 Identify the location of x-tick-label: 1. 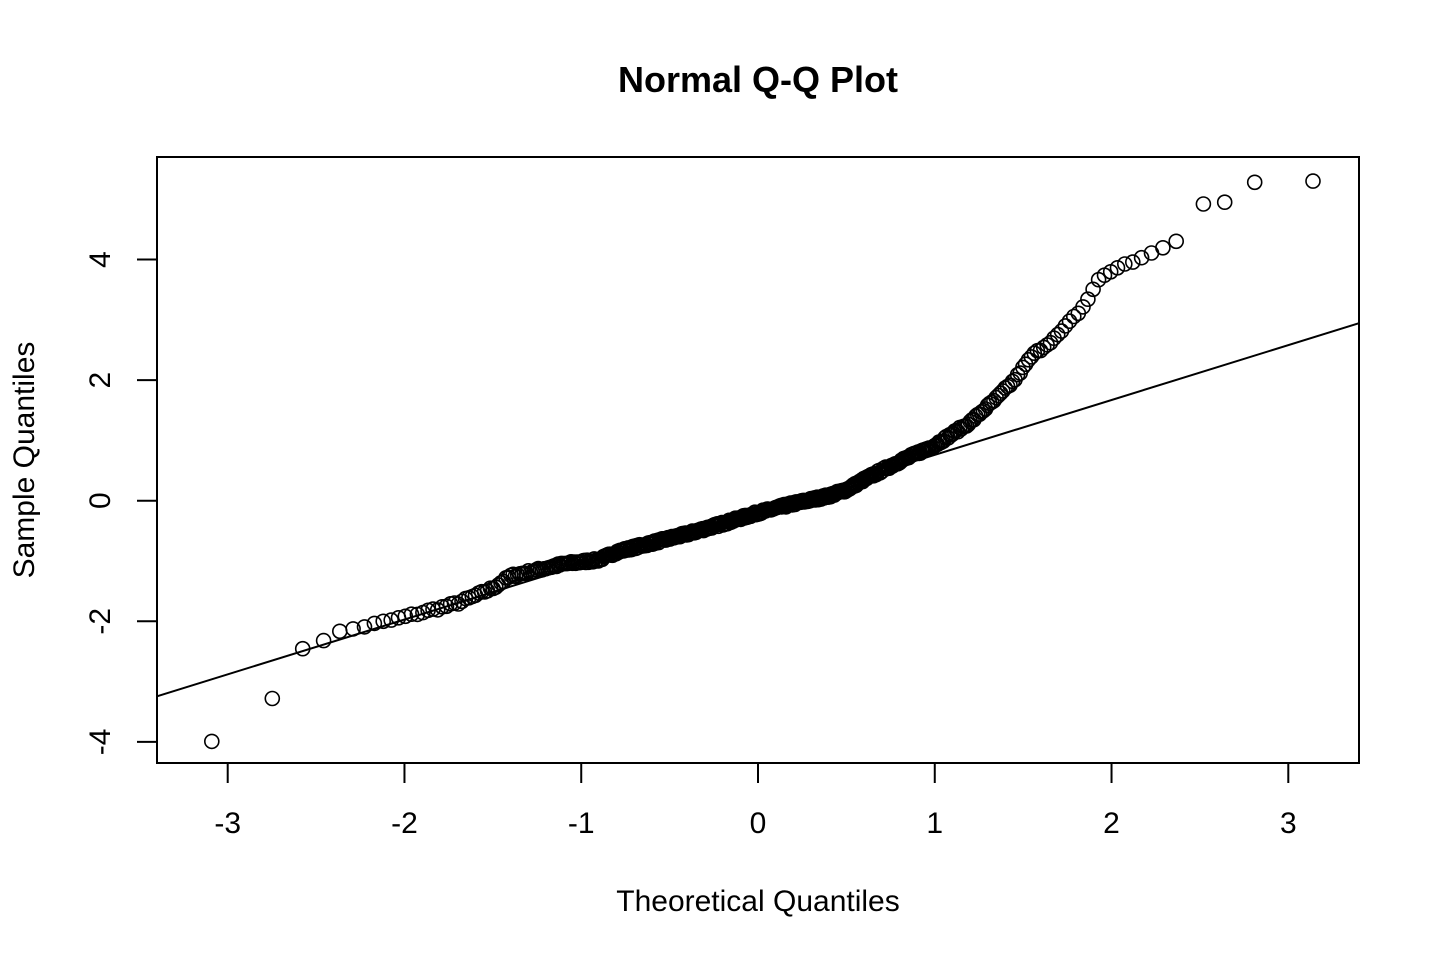
(934, 823).